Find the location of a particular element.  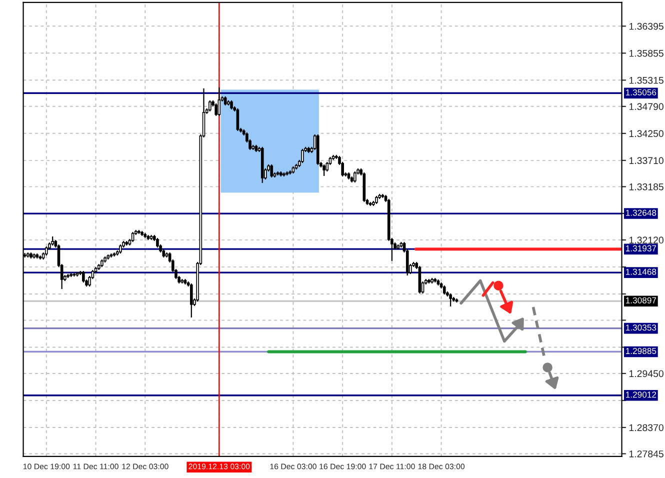

ref-line-label: 1.31468 is located at coordinates (641, 271).